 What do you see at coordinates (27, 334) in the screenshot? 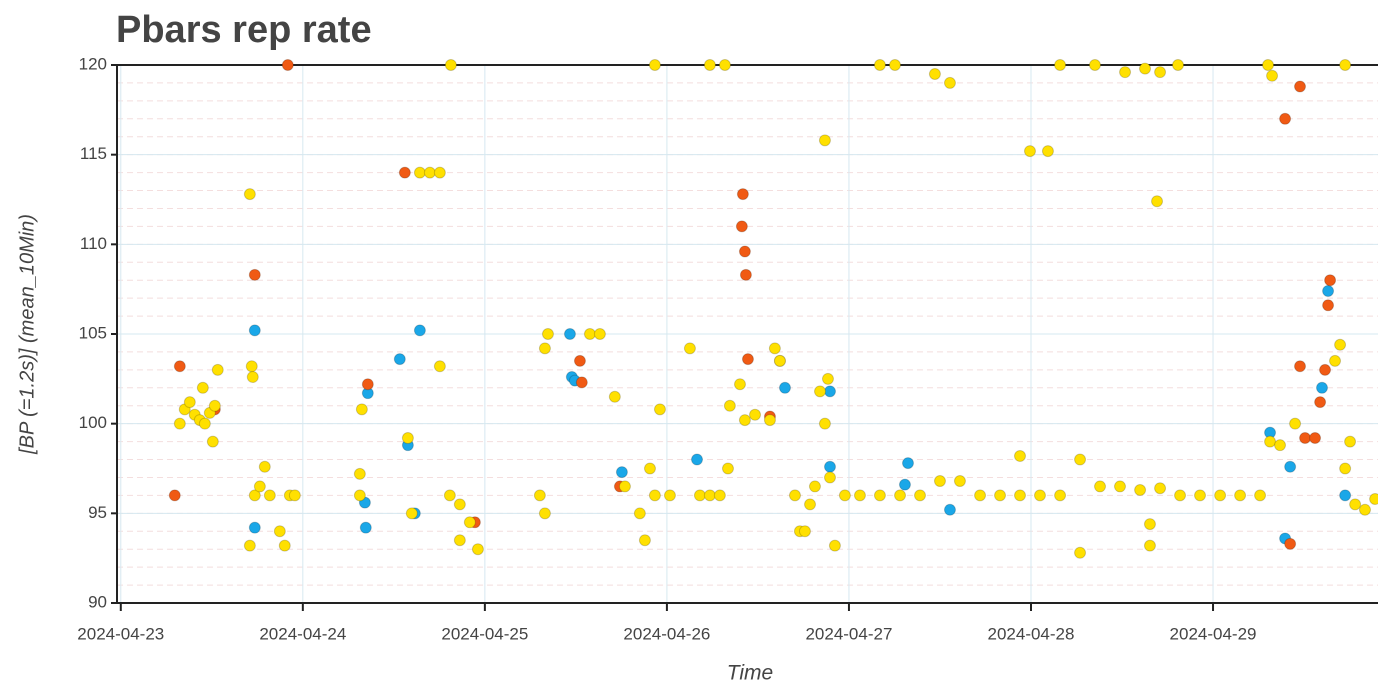
I see `y-axis-label: [BP (=1.2s)] (mean_10Min)` at bounding box center [27, 334].